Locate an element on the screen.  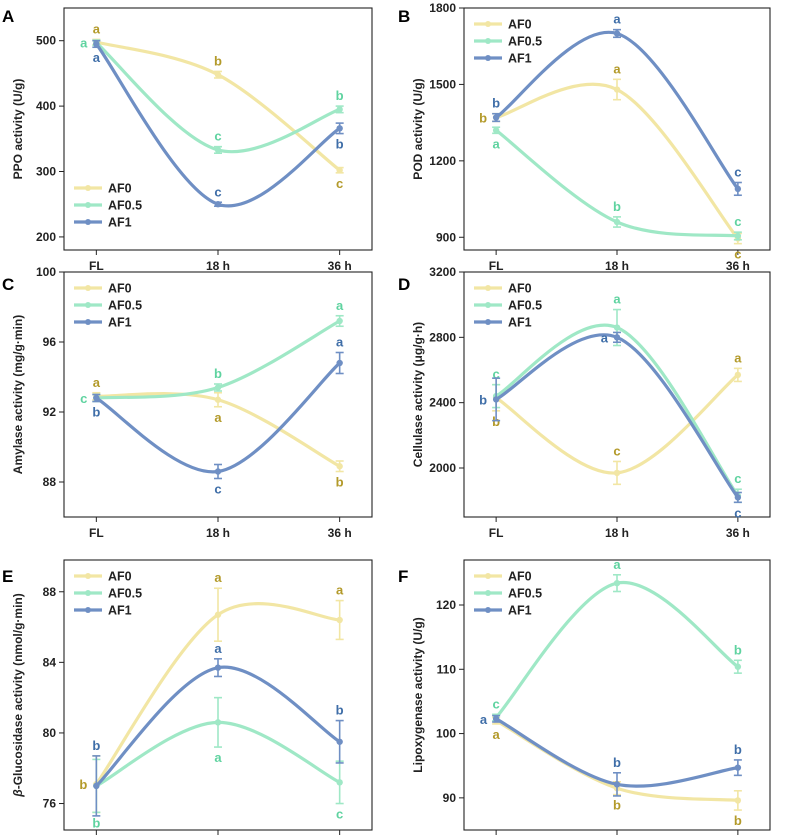
series-AF0_5: b a c is located at coordinates (218, 763).